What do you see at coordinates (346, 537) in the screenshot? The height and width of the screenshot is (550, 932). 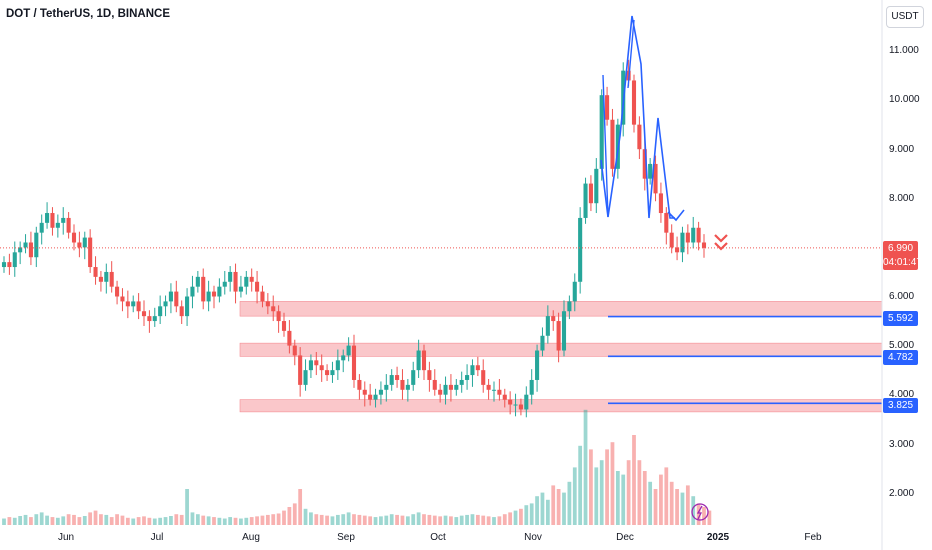 I see `x-tick: Sep` at bounding box center [346, 537].